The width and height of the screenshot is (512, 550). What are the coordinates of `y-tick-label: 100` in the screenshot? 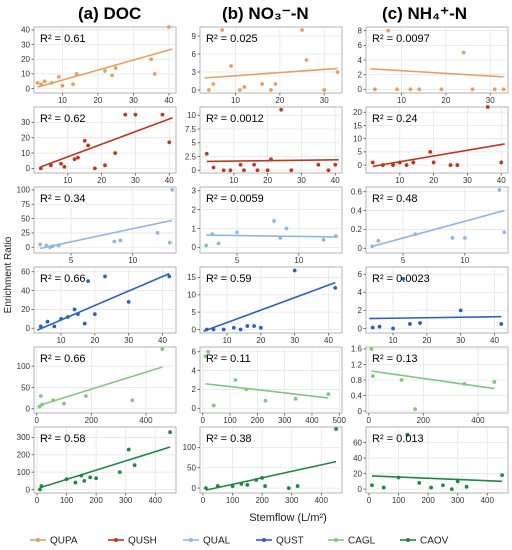 It's located at (190, 447).